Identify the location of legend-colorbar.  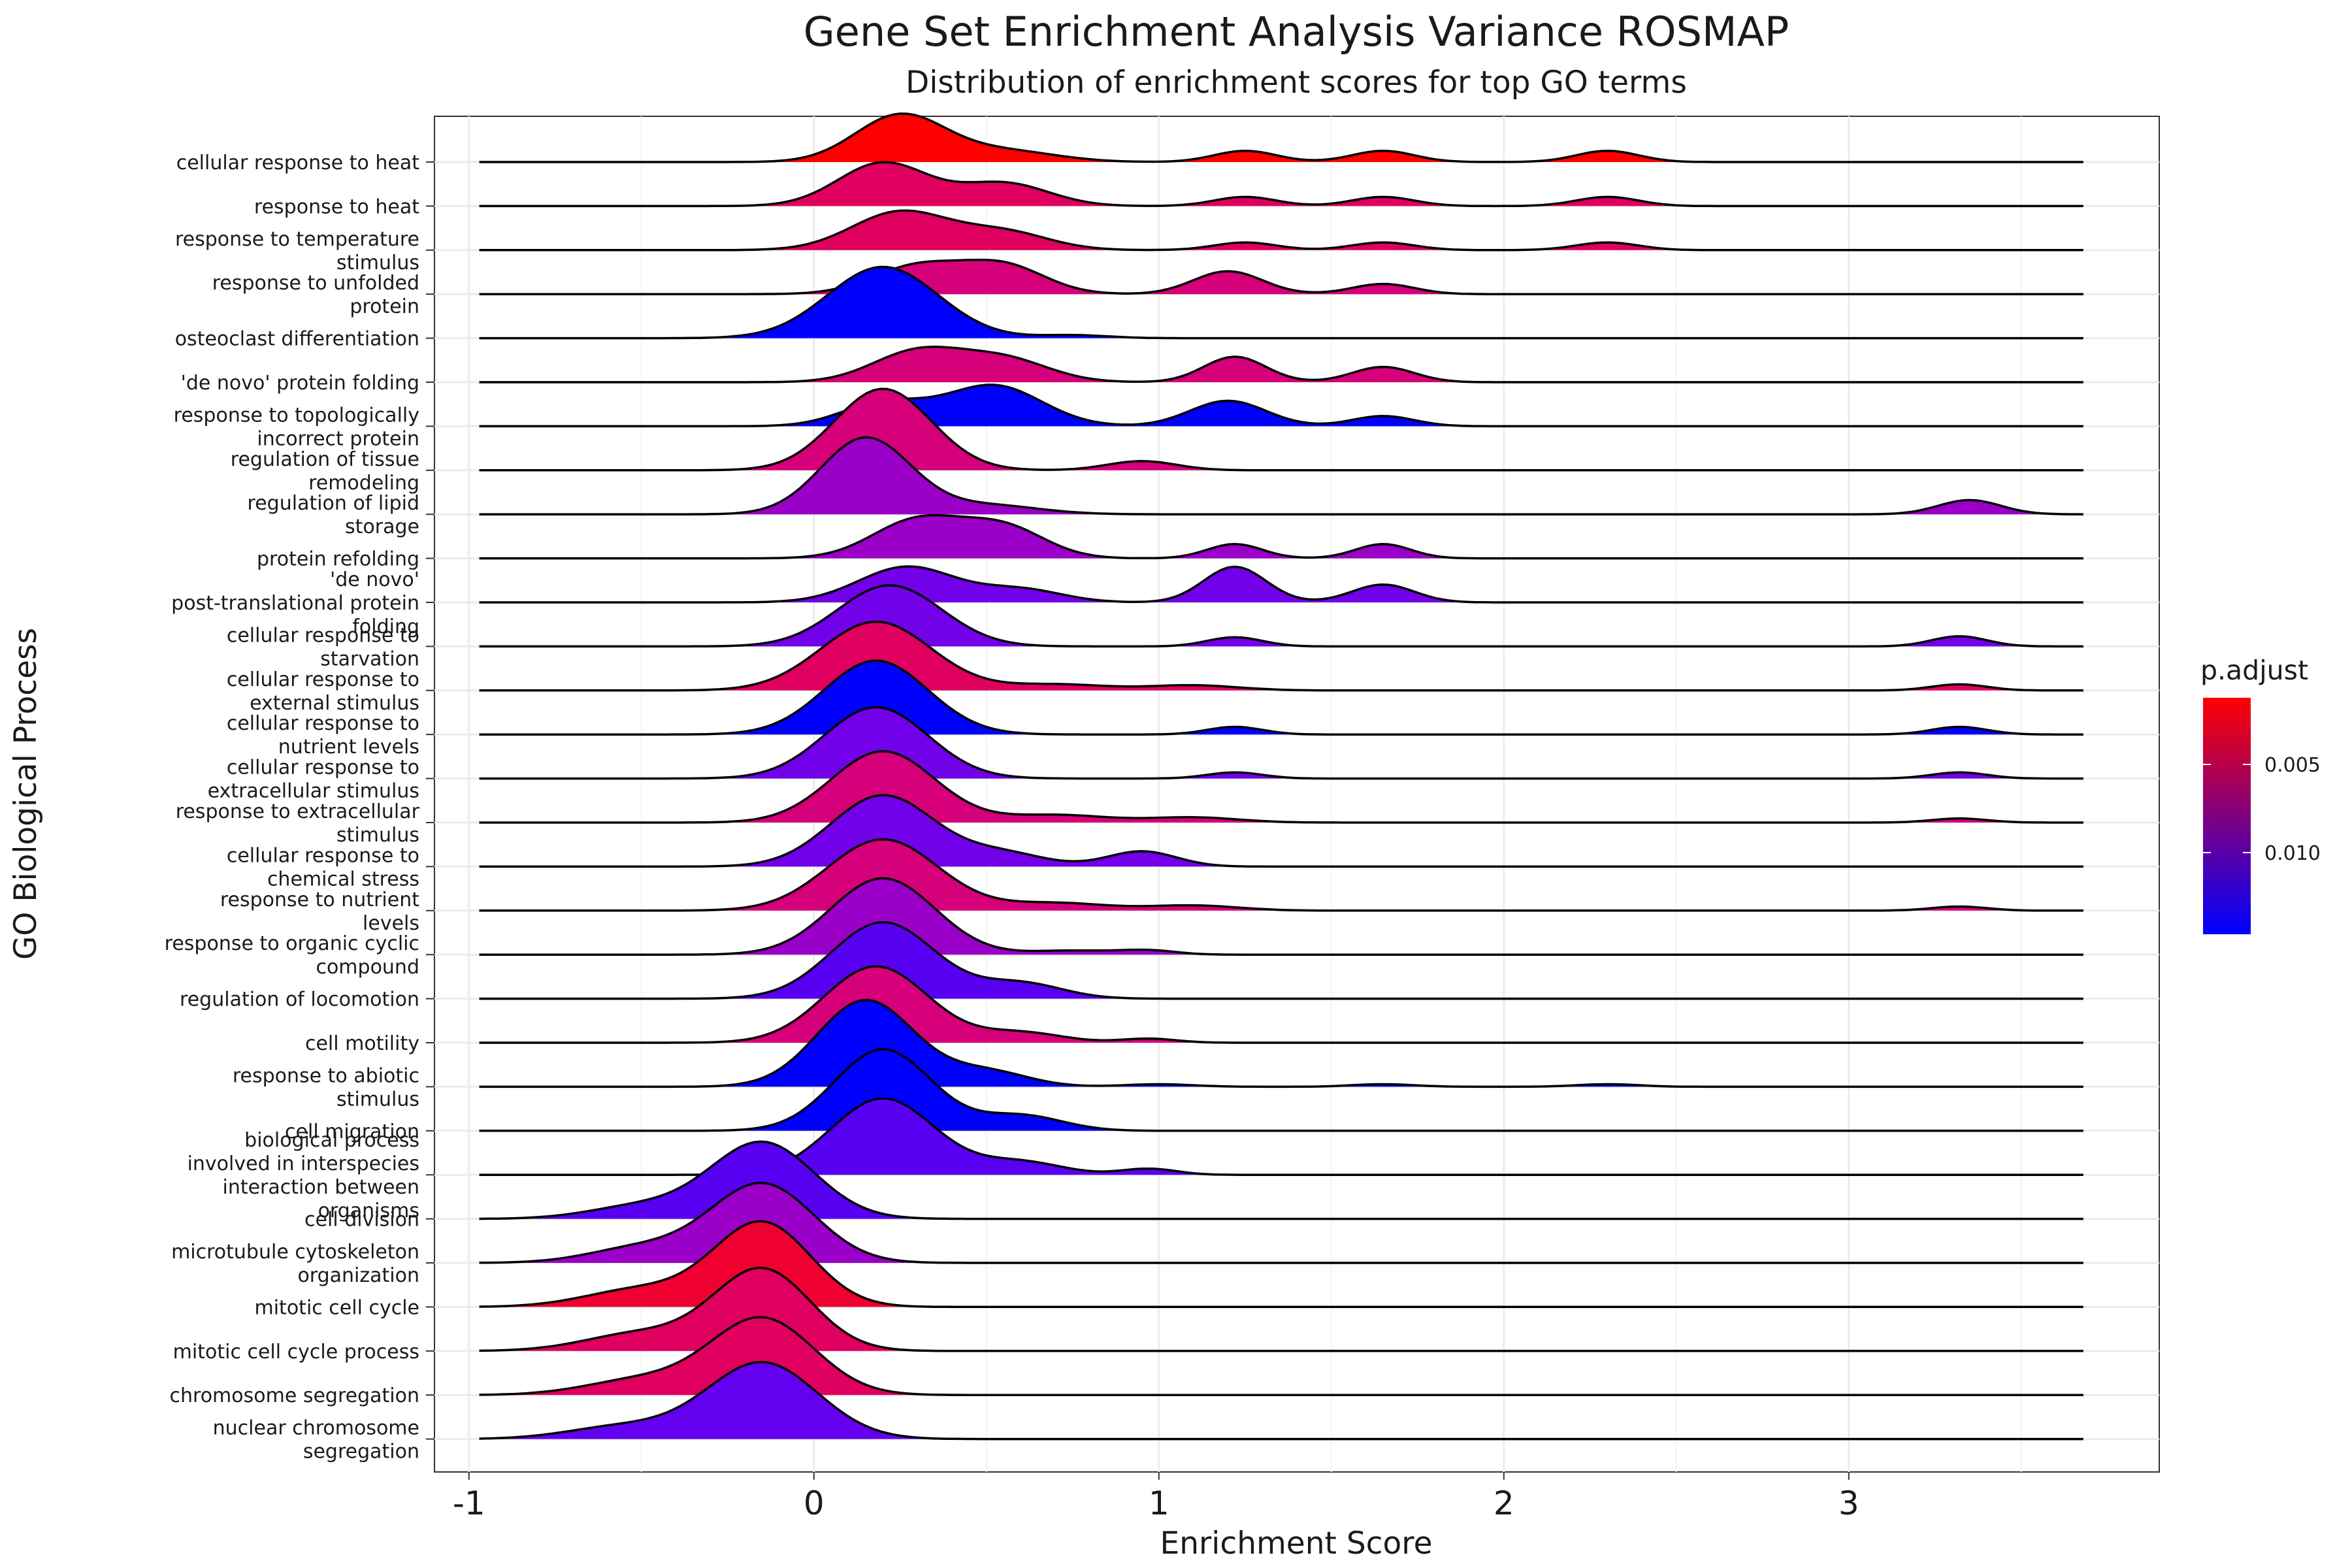
(2227, 816).